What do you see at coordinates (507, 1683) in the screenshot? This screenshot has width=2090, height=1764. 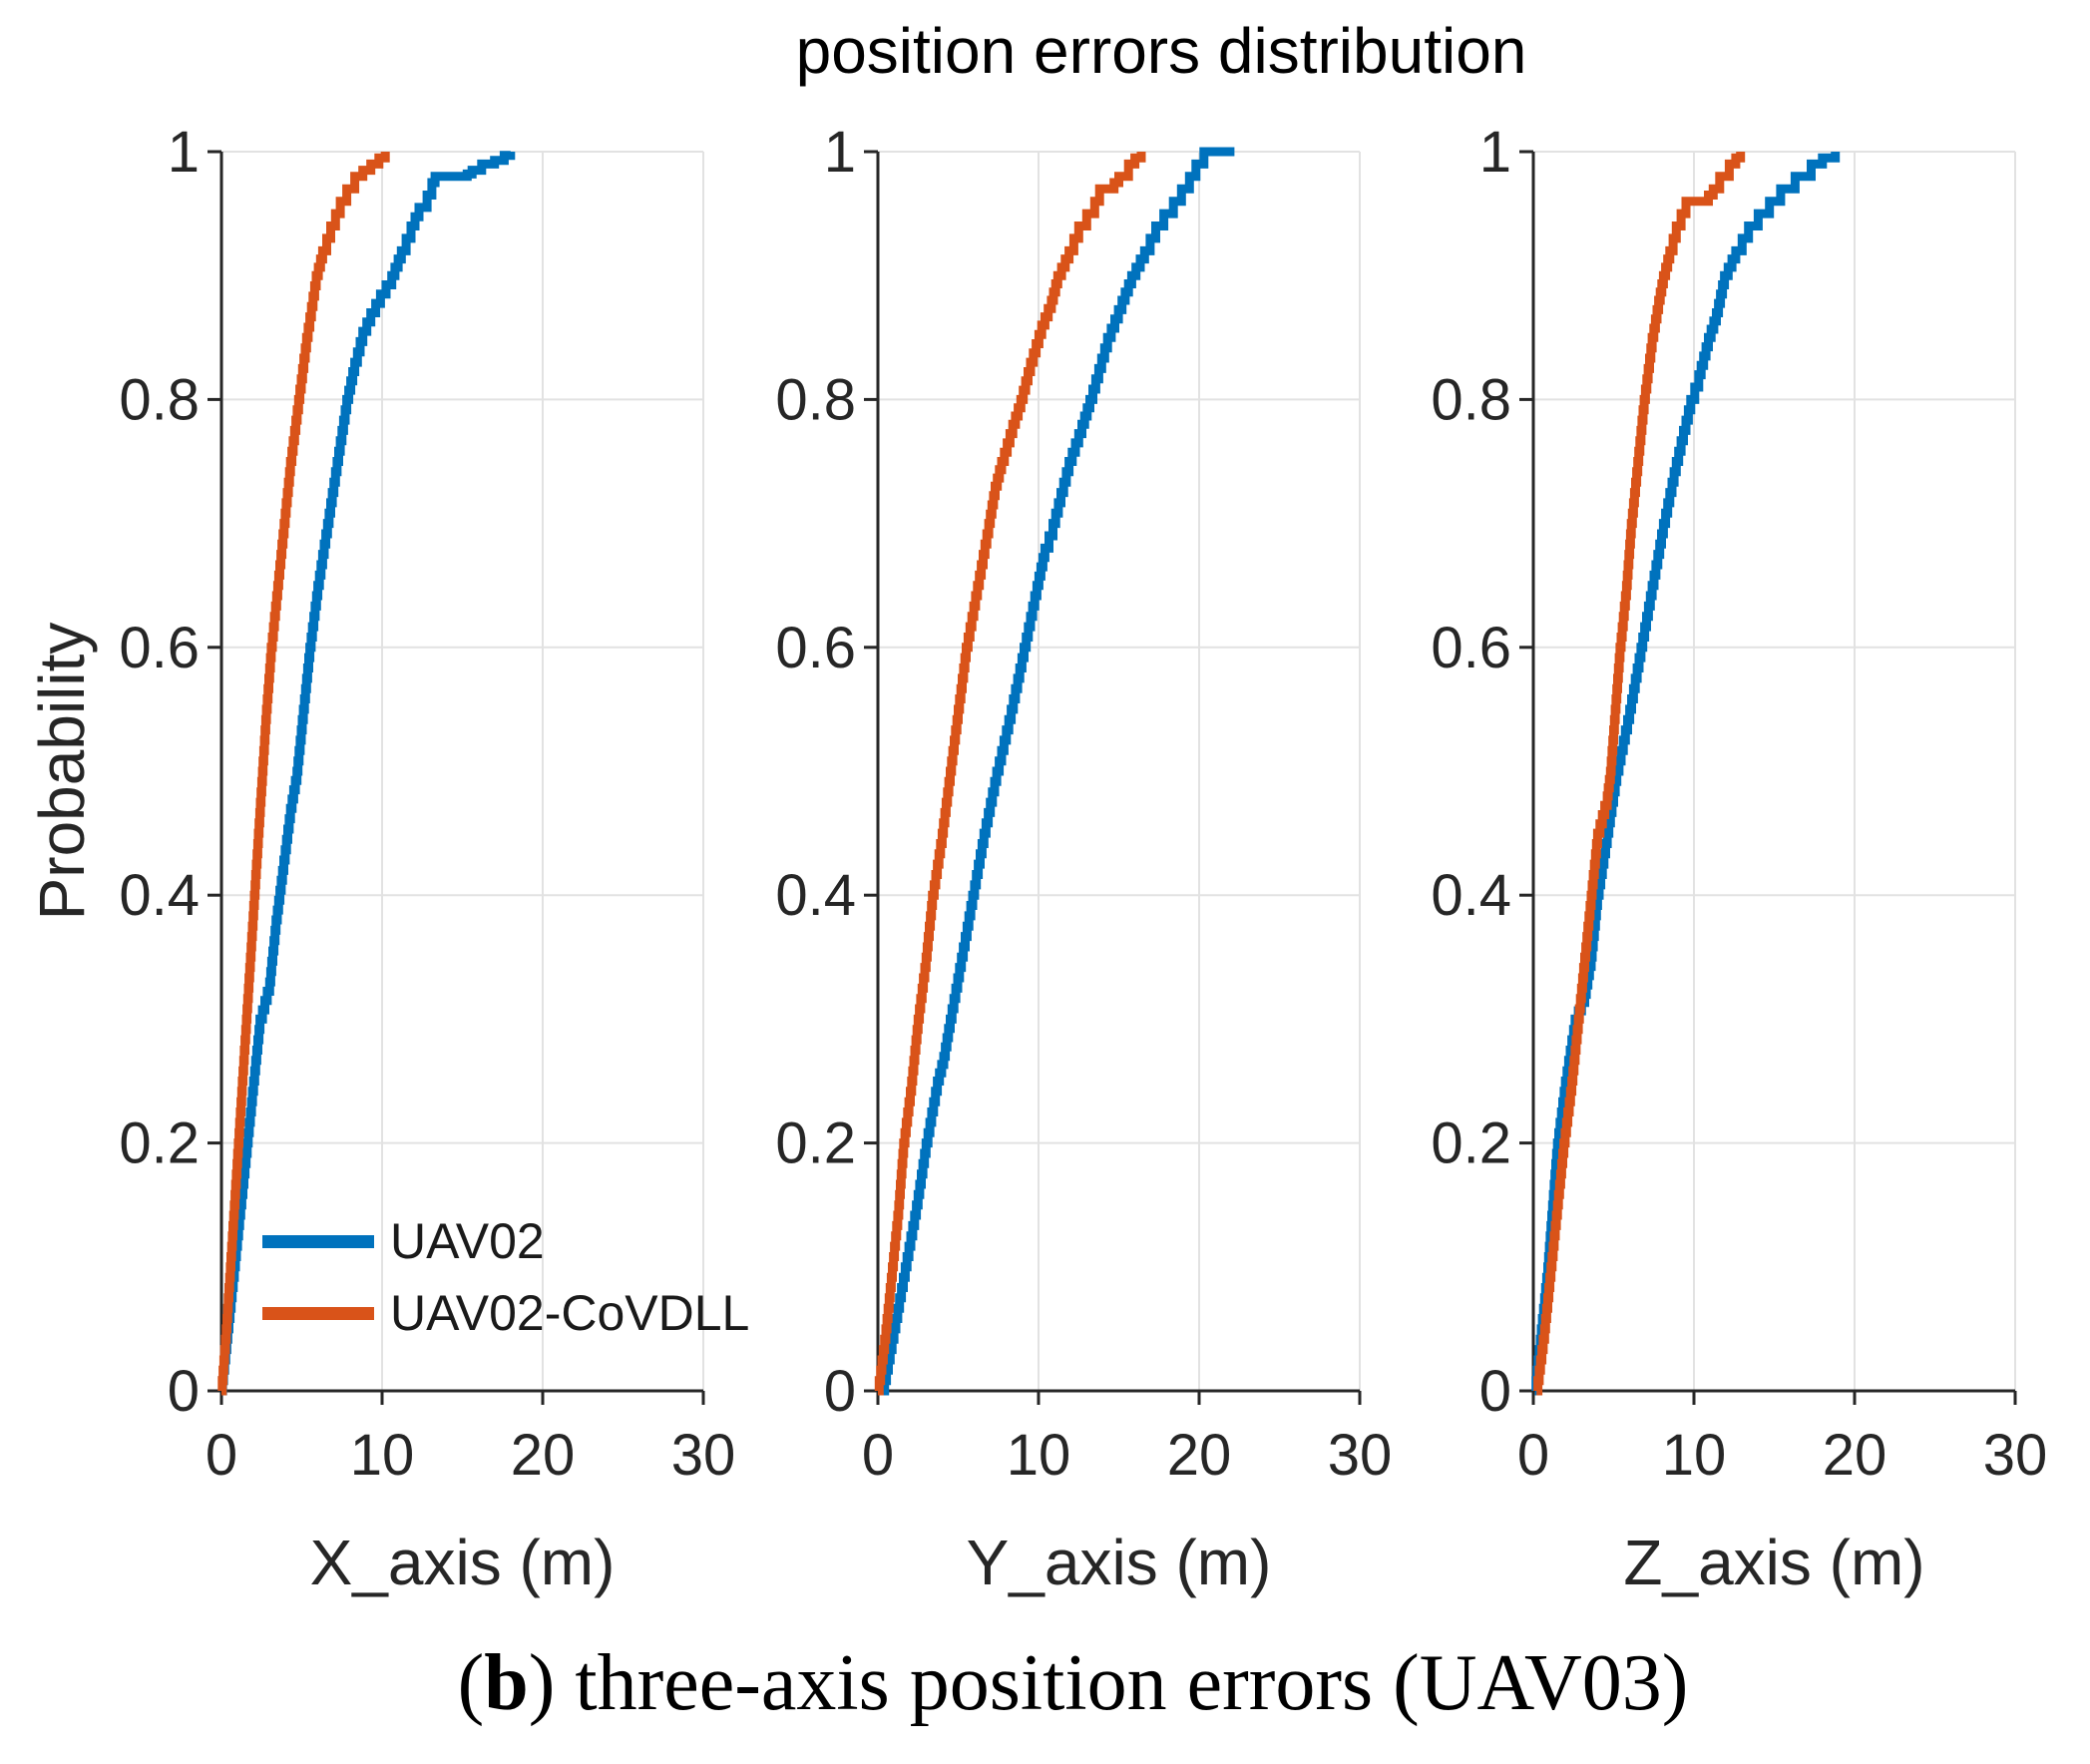 I see `caption-marker: b` at bounding box center [507, 1683].